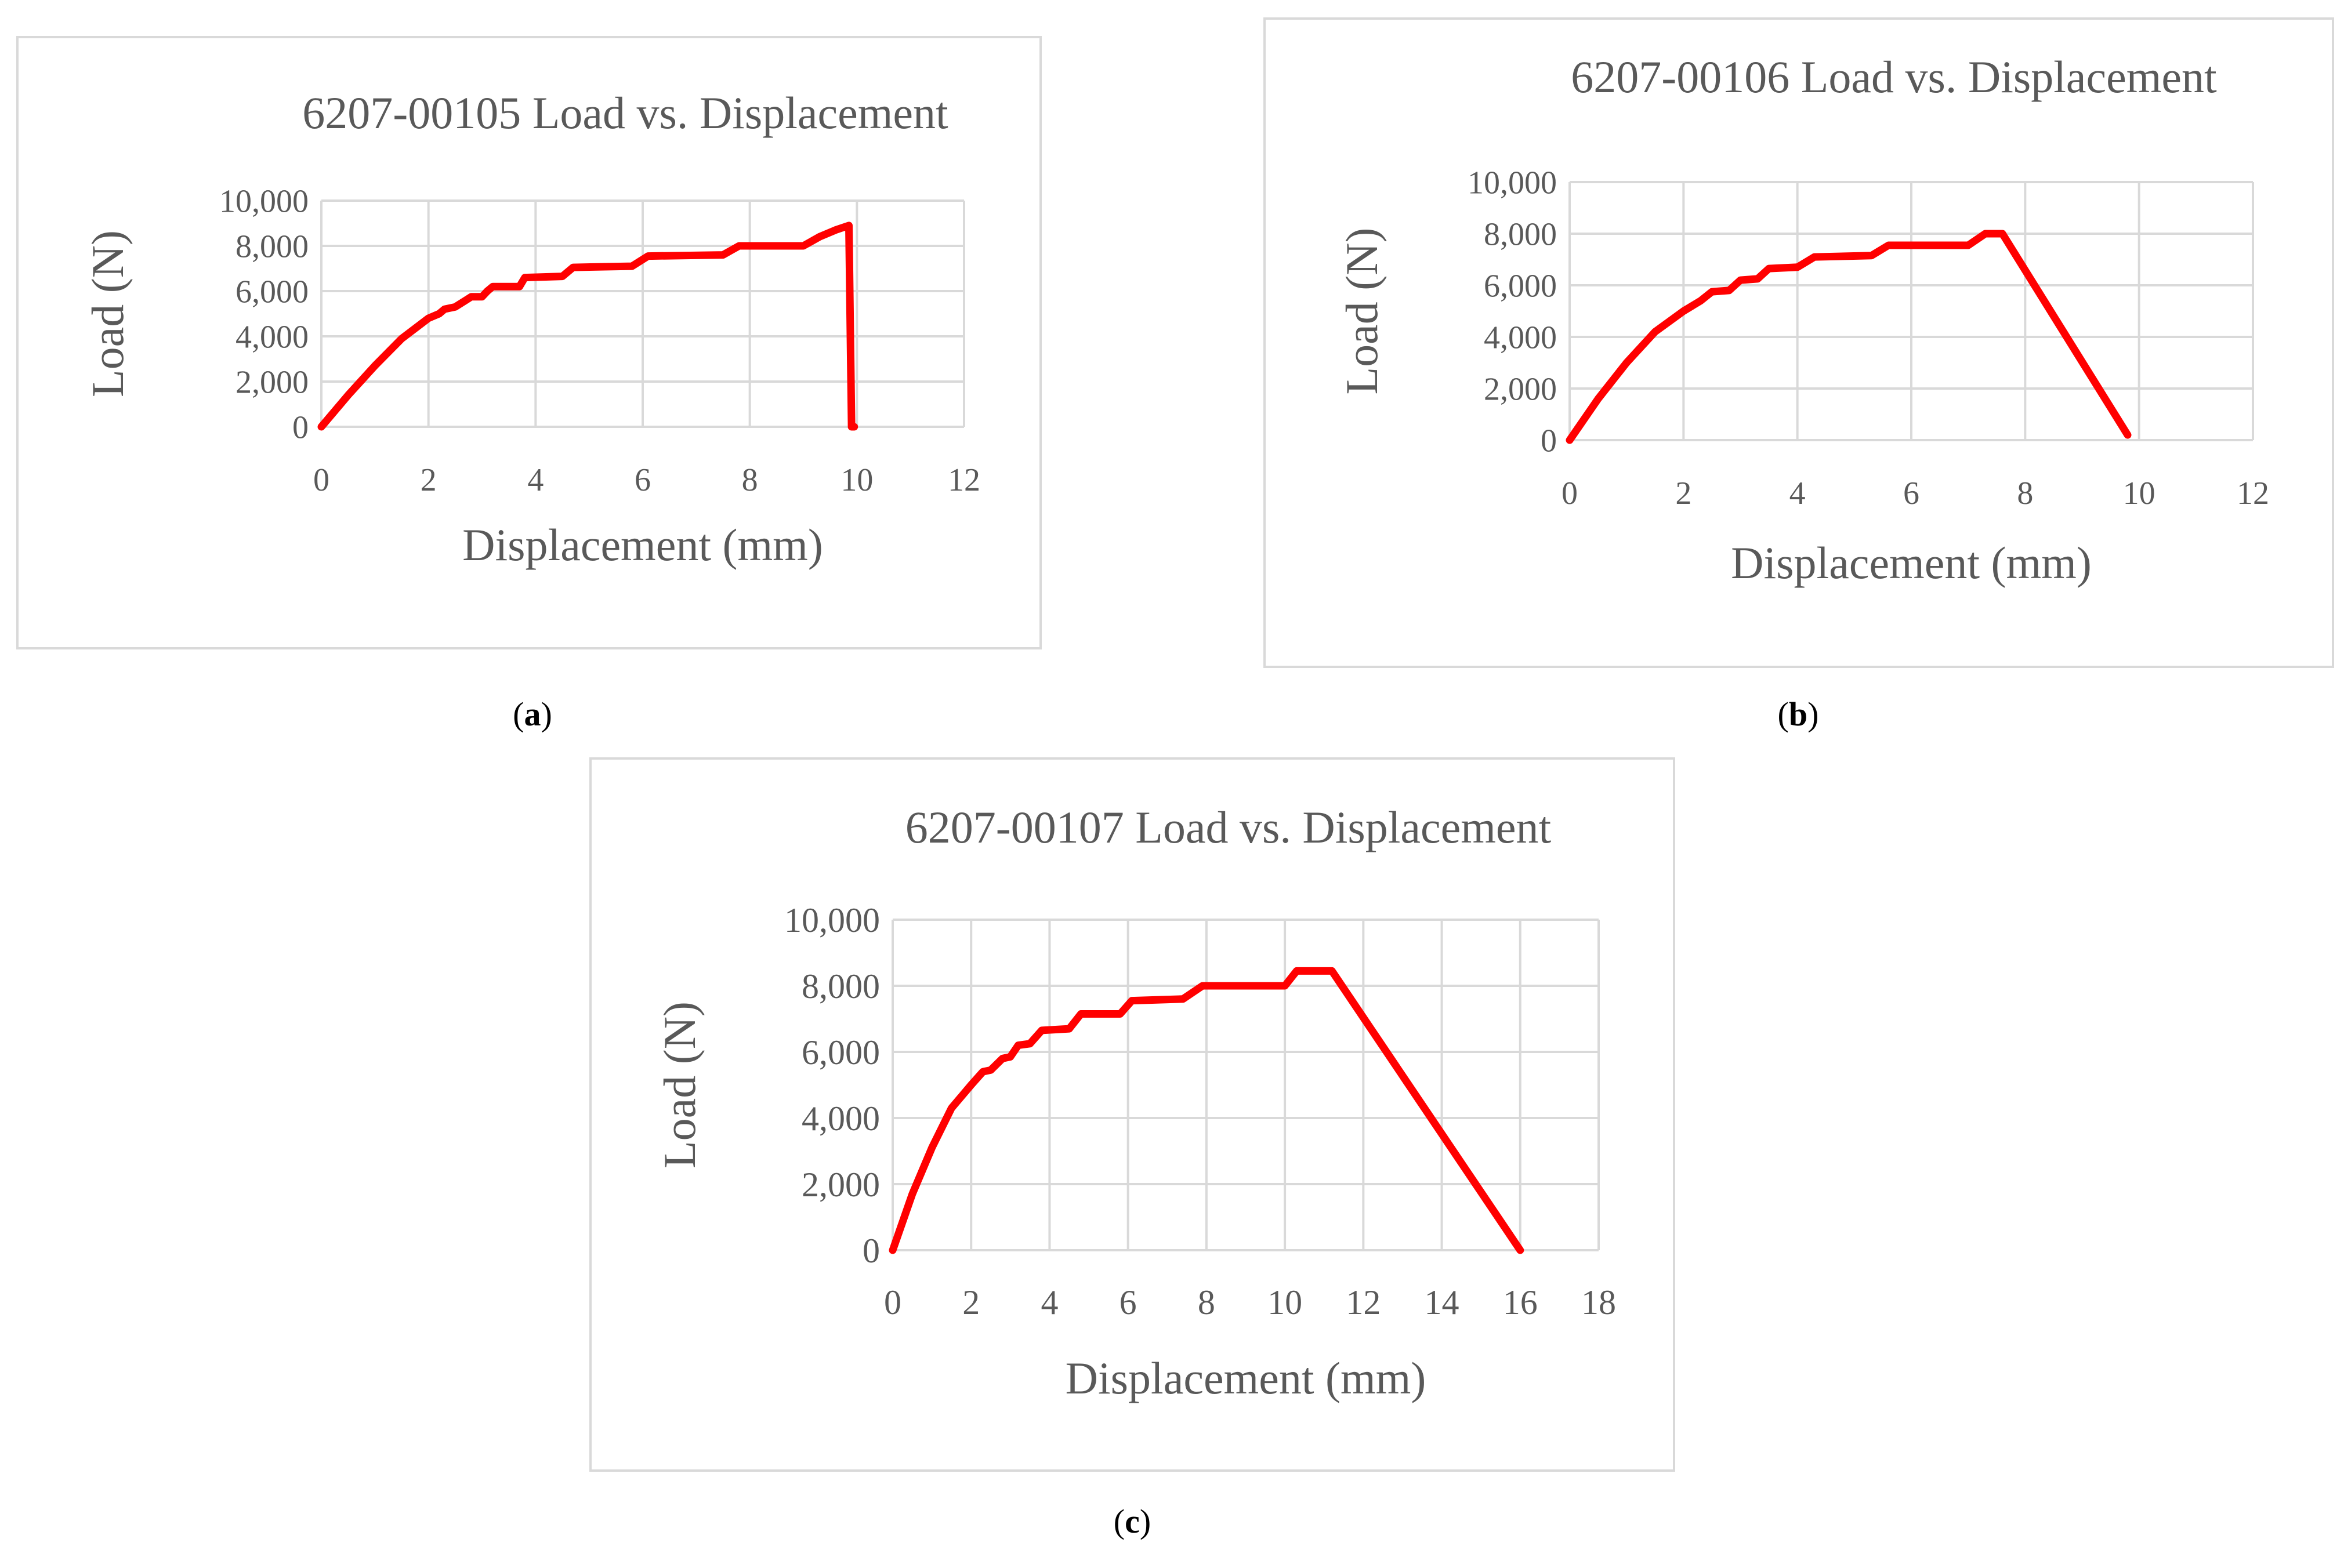  What do you see at coordinates (1894, 77) in the screenshot?
I see `chart-title: 6207-00106 Load vs. Displacement` at bounding box center [1894, 77].